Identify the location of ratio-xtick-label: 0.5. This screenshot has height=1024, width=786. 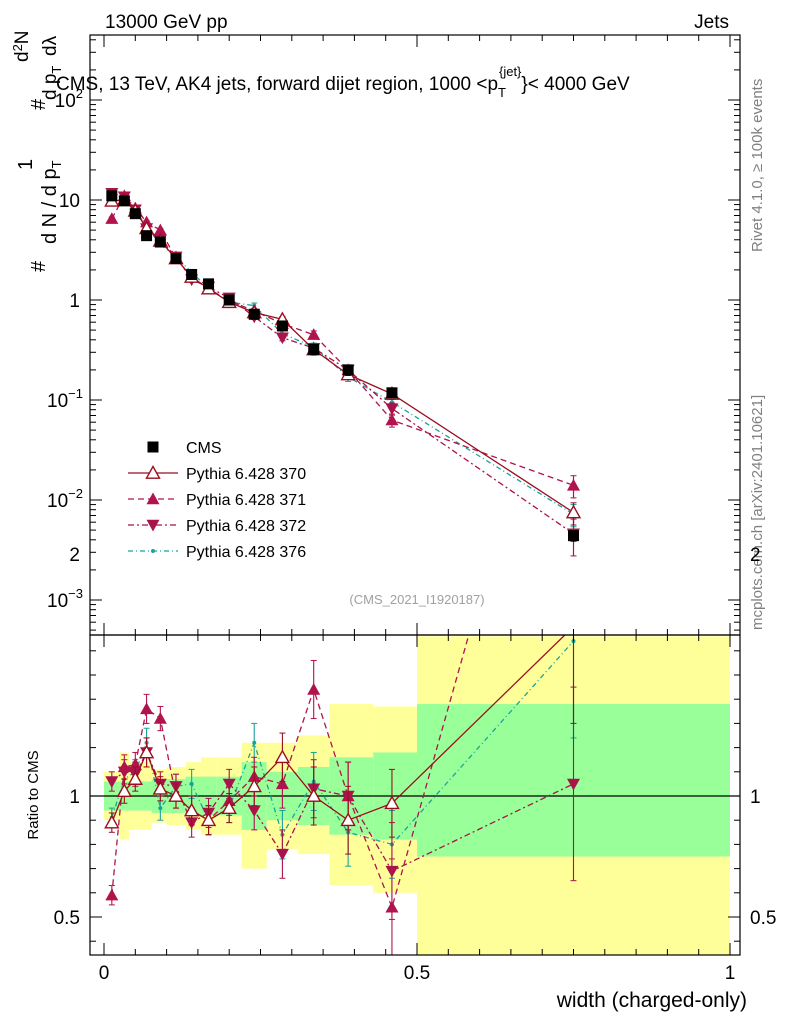
(417, 973).